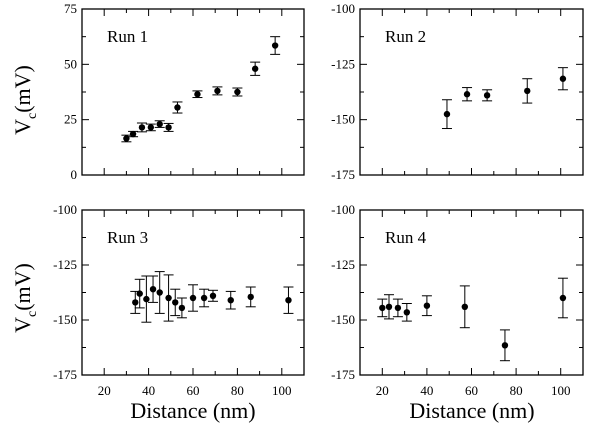 This screenshot has height=426, width=616. Describe the element at coordinates (127, 237) in the screenshot. I see `panel-title: Run 3` at that location.